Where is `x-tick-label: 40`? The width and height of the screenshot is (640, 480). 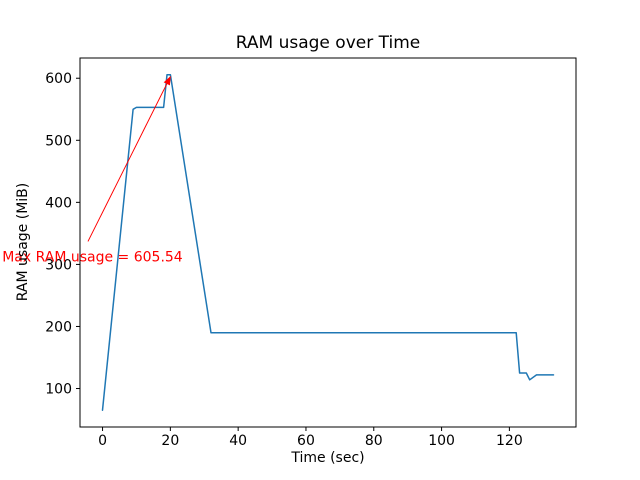 x-tick-label: 40 is located at coordinates (238, 441).